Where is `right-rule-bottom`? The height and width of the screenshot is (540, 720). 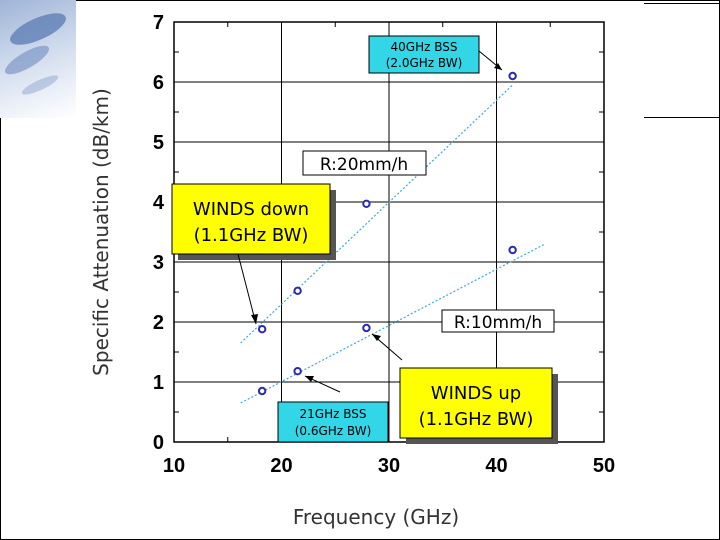 right-rule-bottom is located at coordinates (682, 117).